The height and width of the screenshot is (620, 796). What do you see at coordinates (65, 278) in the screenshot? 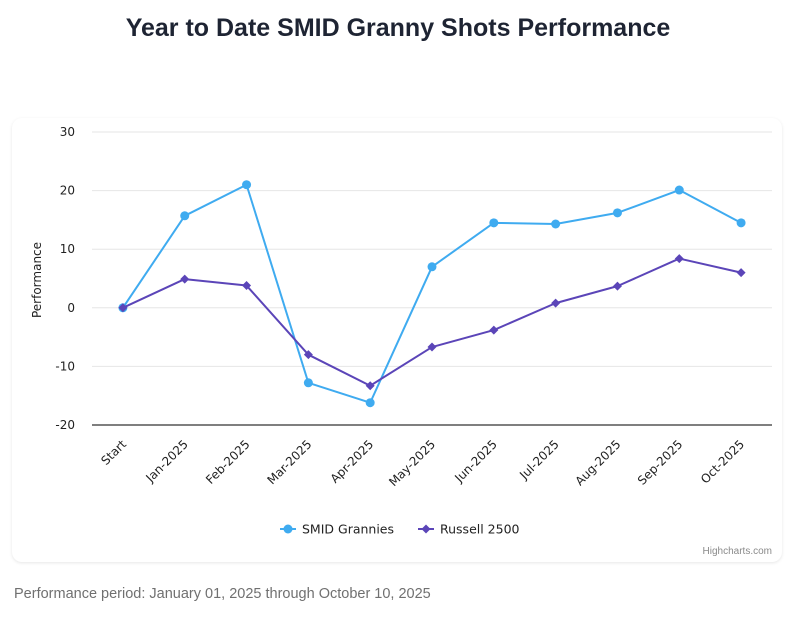
I see `y-axis-ticks: -20 -10 0 10 20 30` at bounding box center [65, 278].